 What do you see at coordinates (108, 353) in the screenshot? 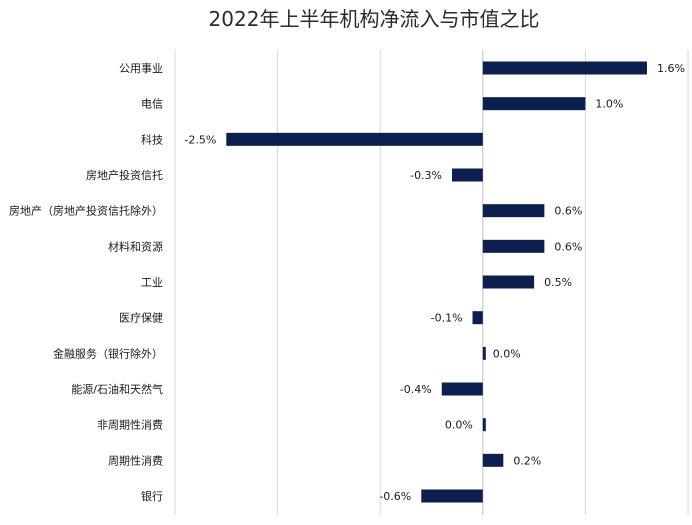
I see `category-label: 金融服务（银行除外）` at bounding box center [108, 353].